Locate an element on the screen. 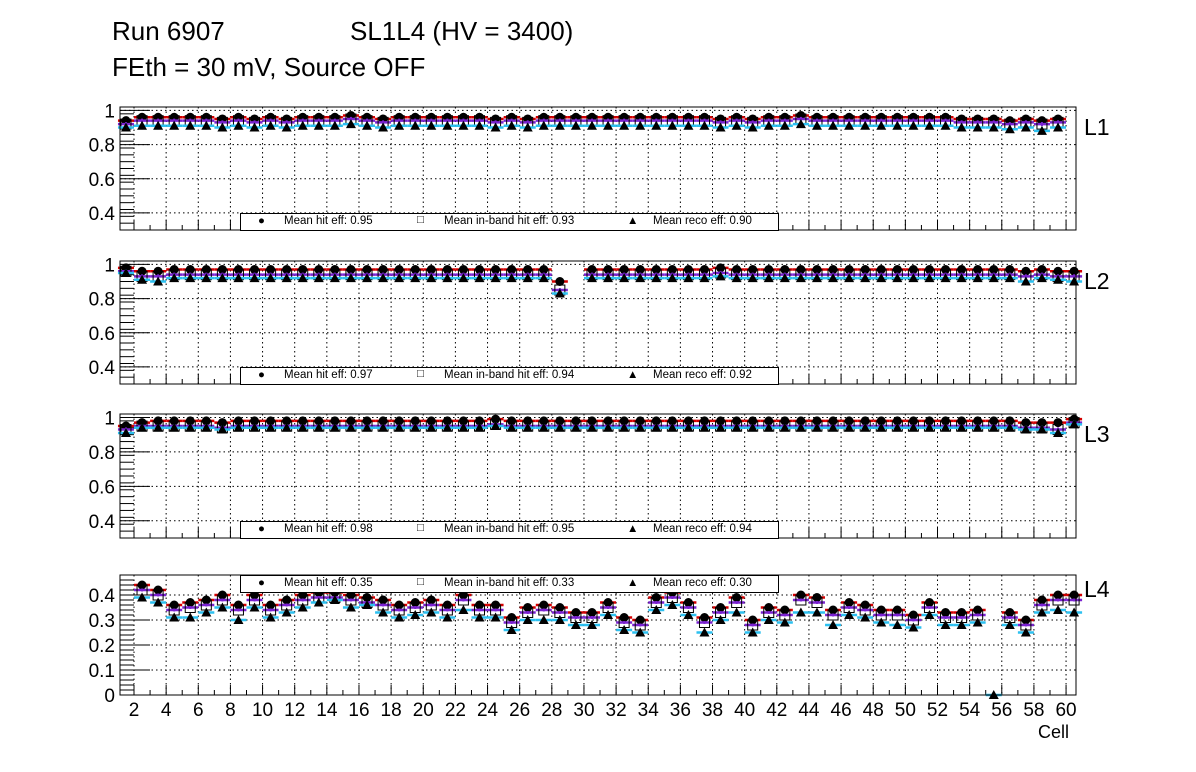  panel-label-l4: L4 is located at coordinates (1097, 589).